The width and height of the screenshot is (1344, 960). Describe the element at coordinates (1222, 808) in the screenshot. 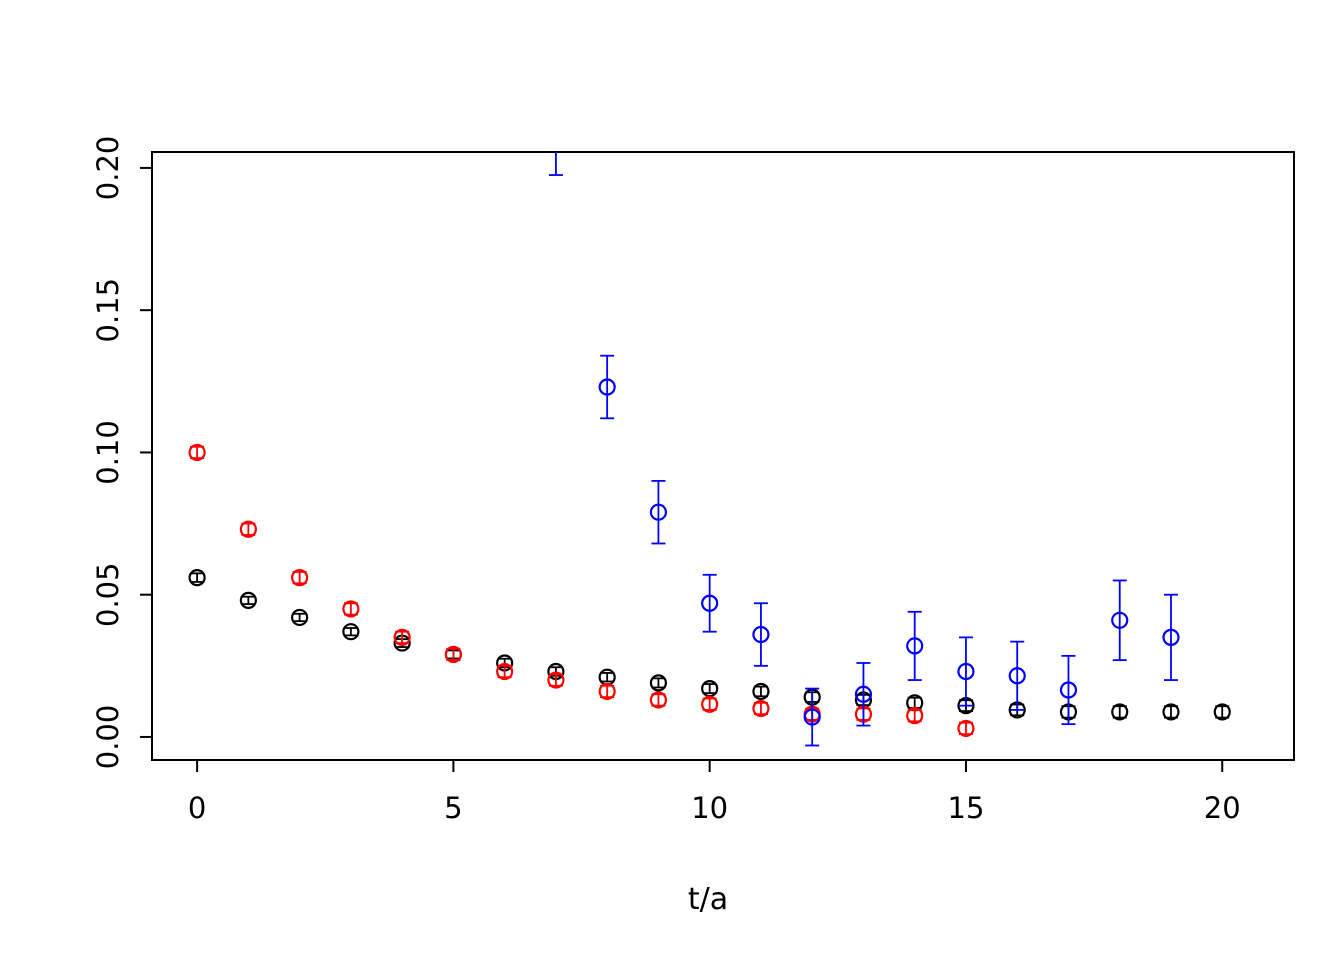

I see `x-tick-label: 20` at that location.